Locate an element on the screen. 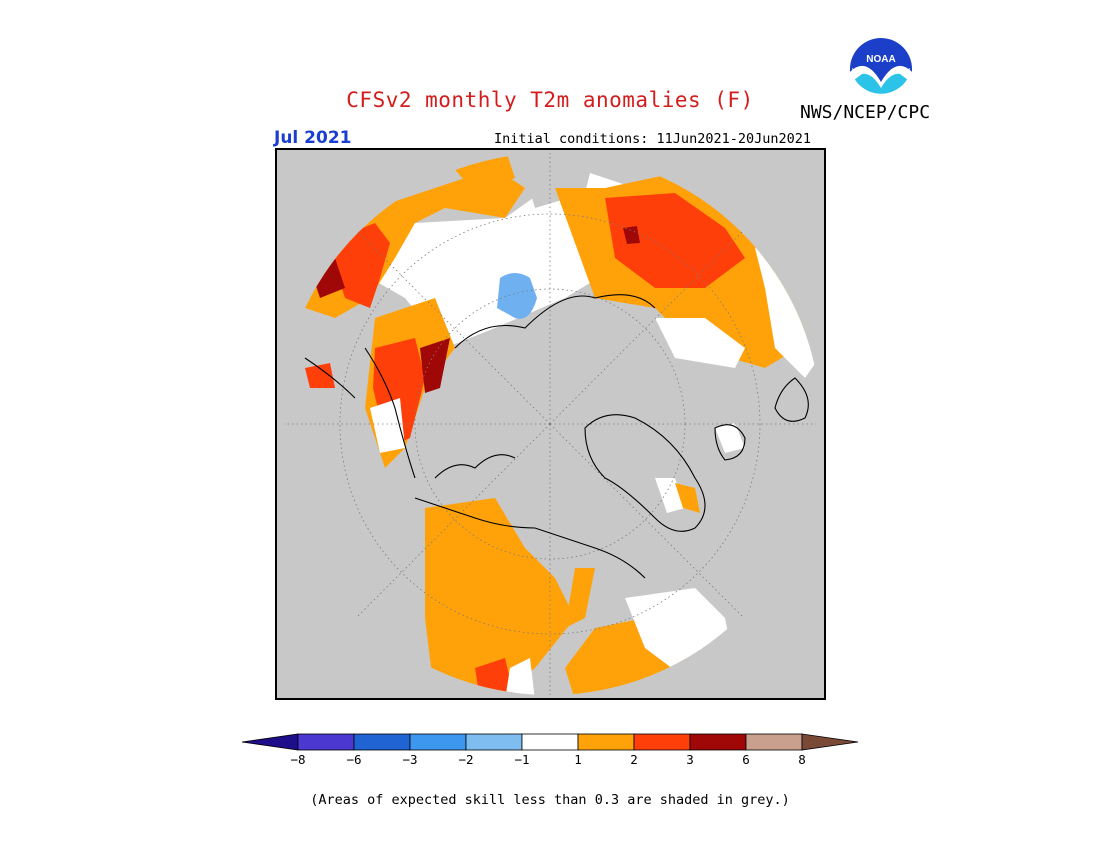 Image resolution: width=1100 pixels, height=850 pixels. colorbar-tick: 3 is located at coordinates (690, 759).